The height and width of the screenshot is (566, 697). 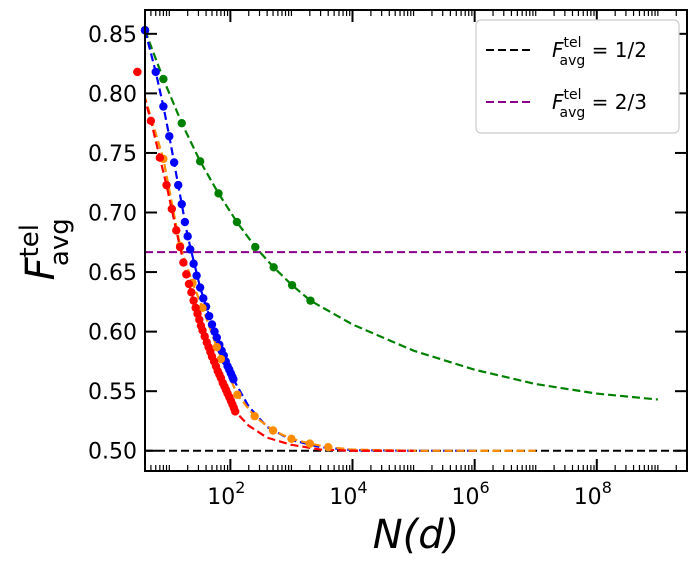 What do you see at coordinates (593, 494) in the screenshot?
I see `x-tick-label: 10⁸` at bounding box center [593, 494].